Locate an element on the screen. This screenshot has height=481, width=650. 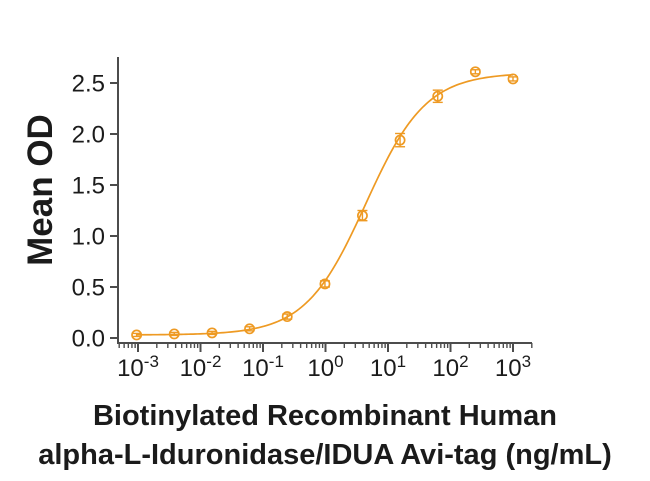
y-tick-label: 1.5 is located at coordinates (88, 186).